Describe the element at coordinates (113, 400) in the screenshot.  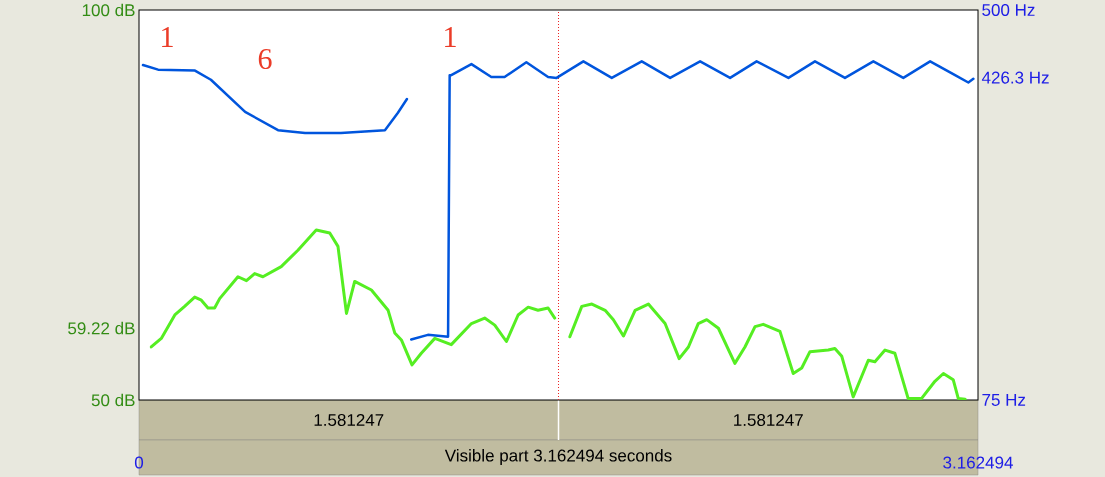
I see `y-tick-label: 50 dB` at that location.